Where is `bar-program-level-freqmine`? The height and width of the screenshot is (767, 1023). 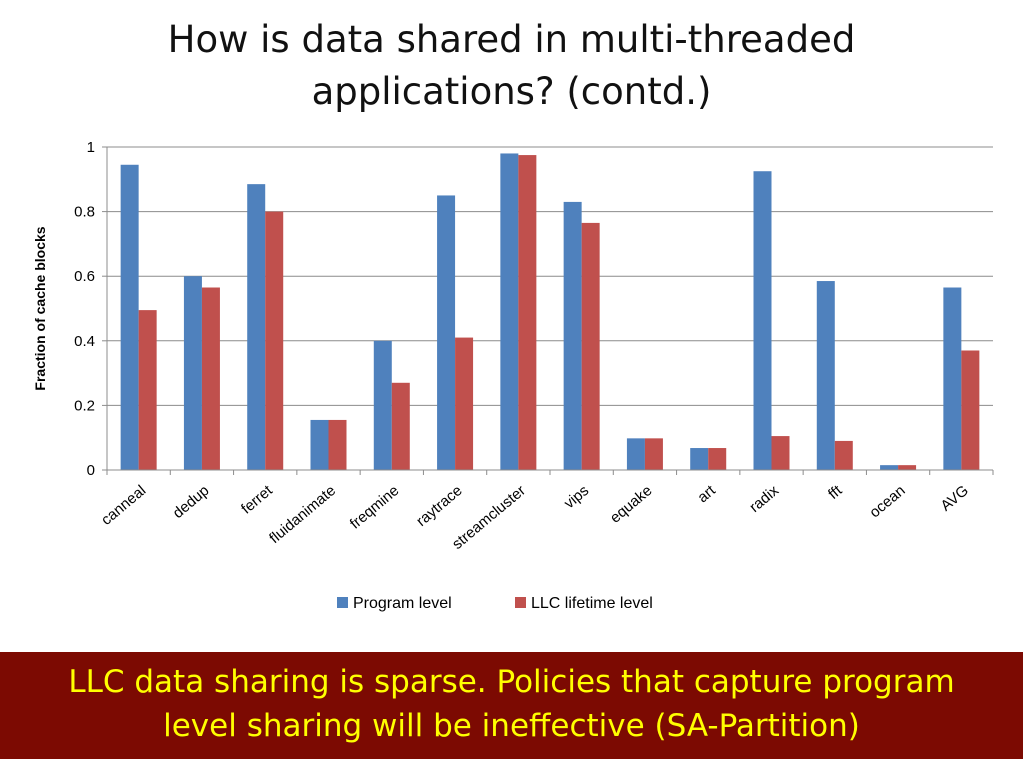
bar-program-level-freqmine is located at coordinates (382, 405).